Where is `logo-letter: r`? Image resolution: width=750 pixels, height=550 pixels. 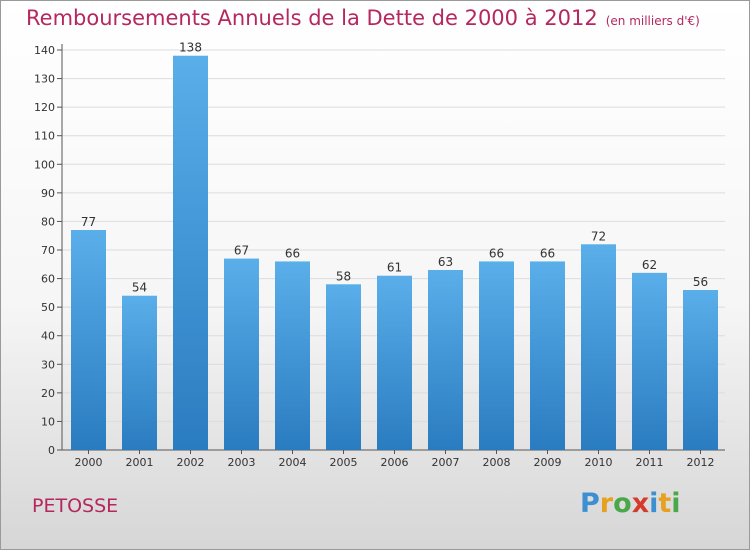
logo-letter: r is located at coordinates (606, 503).